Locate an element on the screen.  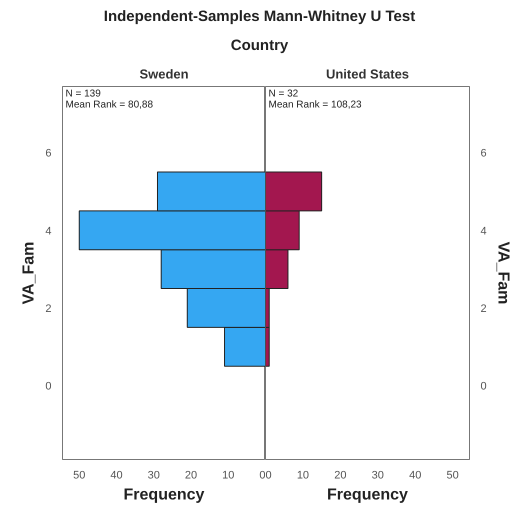
annotation: N = 32 is located at coordinates (283, 94).